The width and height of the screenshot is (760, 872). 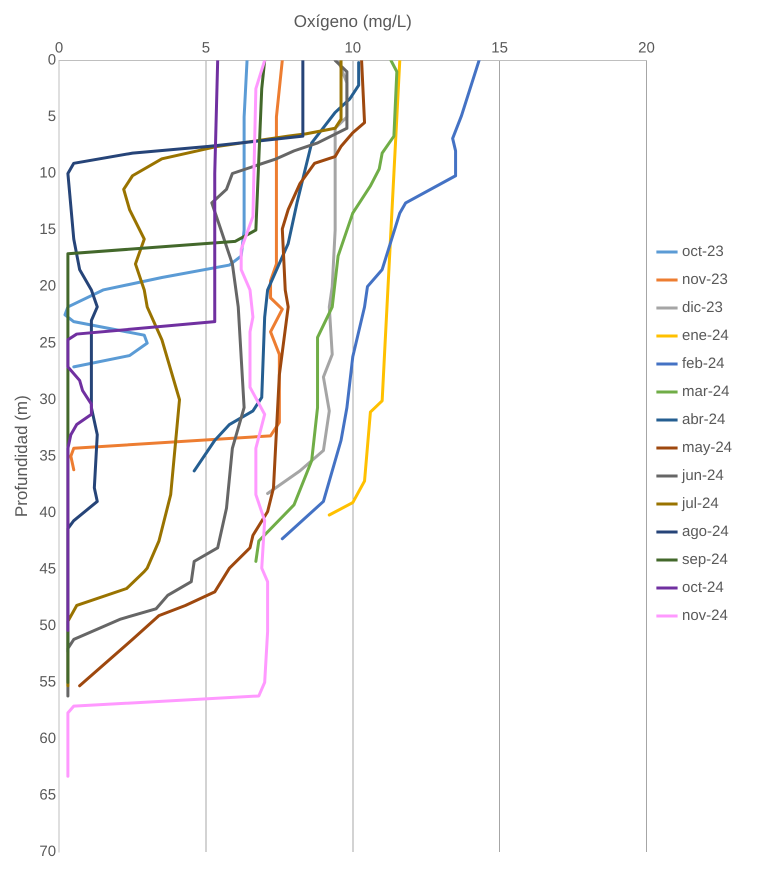 What do you see at coordinates (52, 60) in the screenshot?
I see `y-tick-label: 0` at bounding box center [52, 60].